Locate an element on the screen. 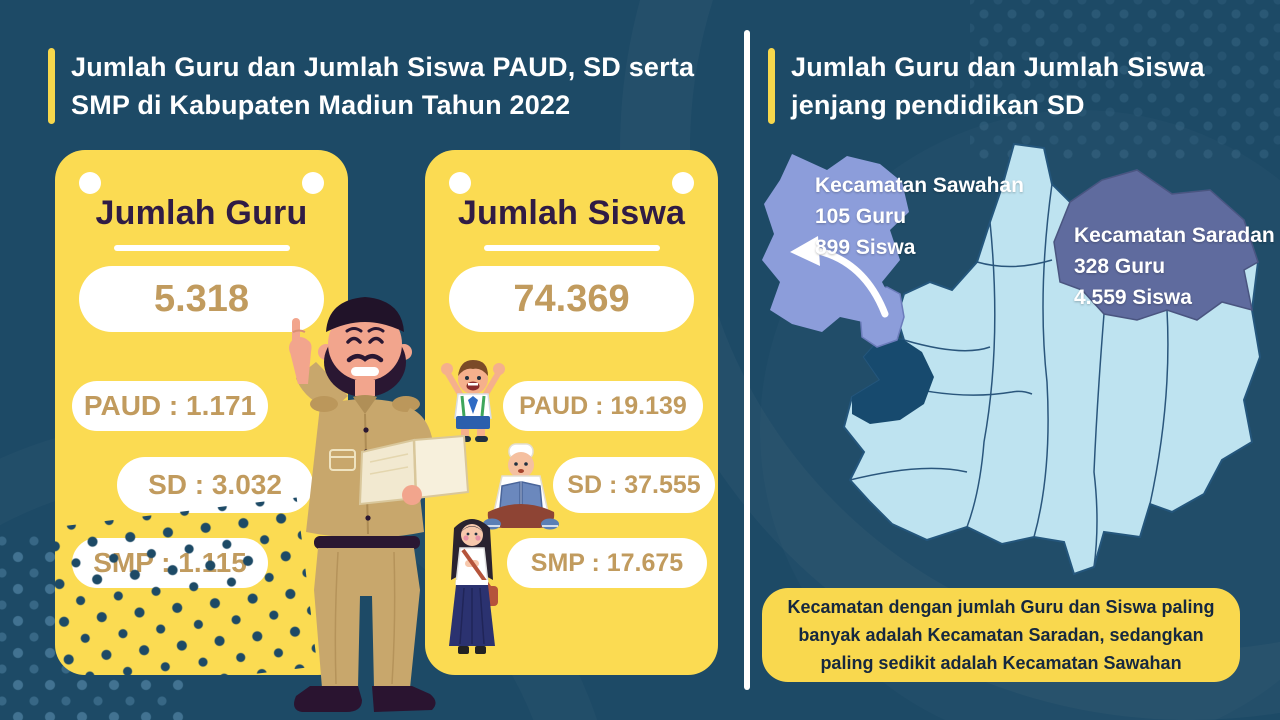  arrow-icon is located at coordinates (839, 277).